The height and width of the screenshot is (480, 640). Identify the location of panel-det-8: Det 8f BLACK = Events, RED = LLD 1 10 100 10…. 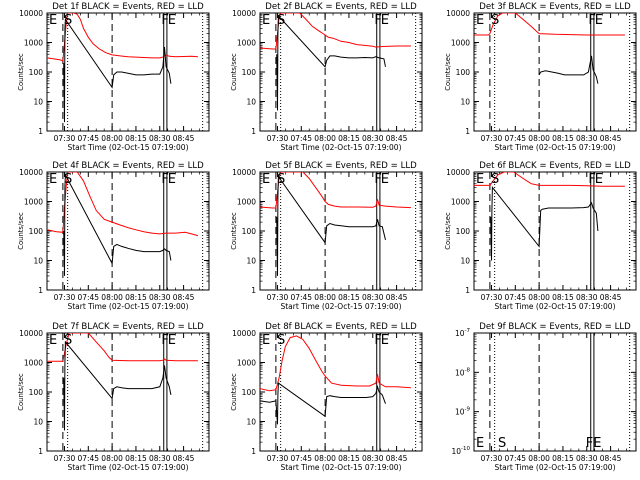
(326, 397).